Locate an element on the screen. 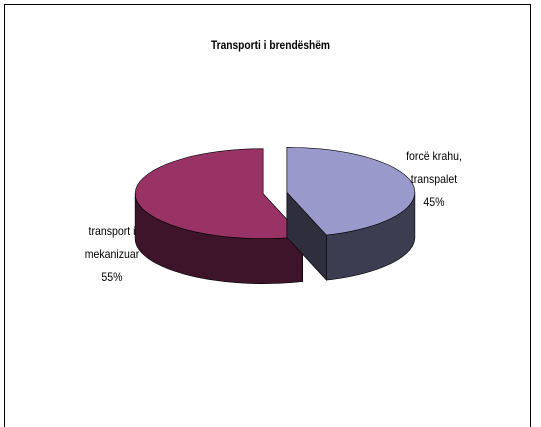 The image size is (541, 427). category-label: transport i mekanizuar is located at coordinates (112, 242).